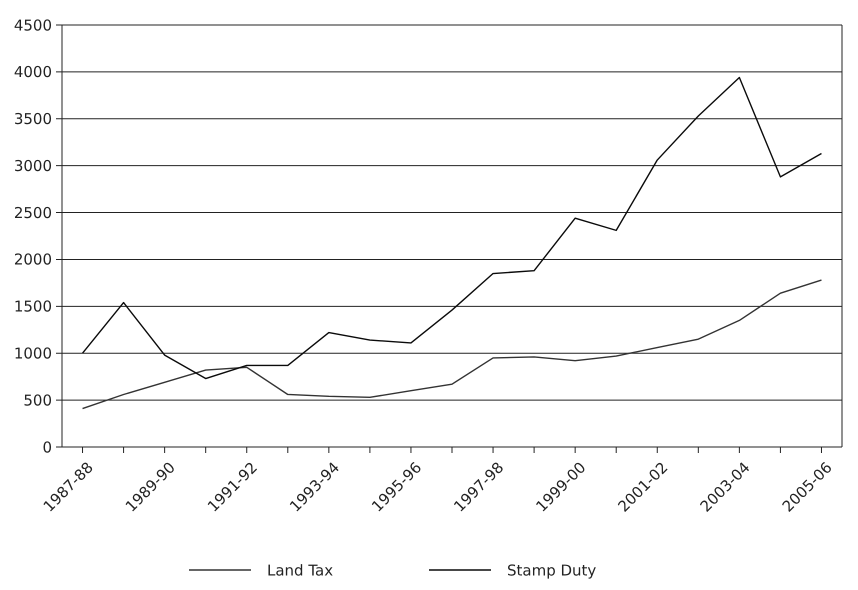  I want to click on y-tick-label: 2500, so click(33, 213).